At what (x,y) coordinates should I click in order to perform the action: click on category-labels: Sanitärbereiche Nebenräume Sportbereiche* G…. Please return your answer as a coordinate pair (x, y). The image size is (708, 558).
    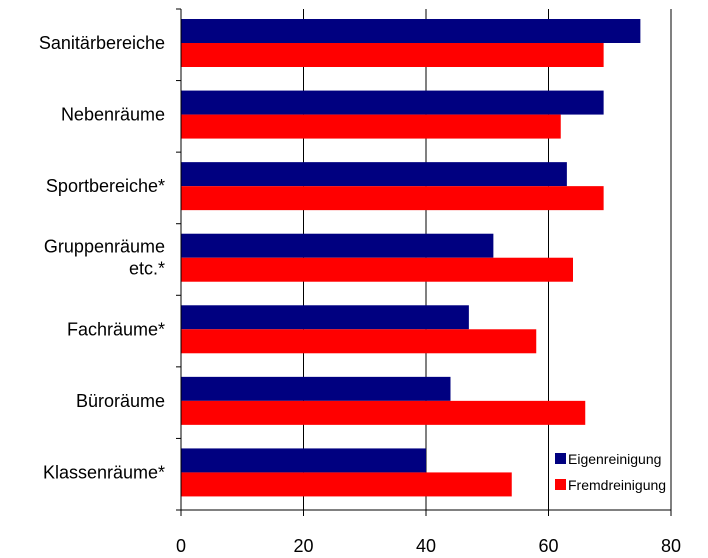
    Looking at the image, I should click on (102, 257).